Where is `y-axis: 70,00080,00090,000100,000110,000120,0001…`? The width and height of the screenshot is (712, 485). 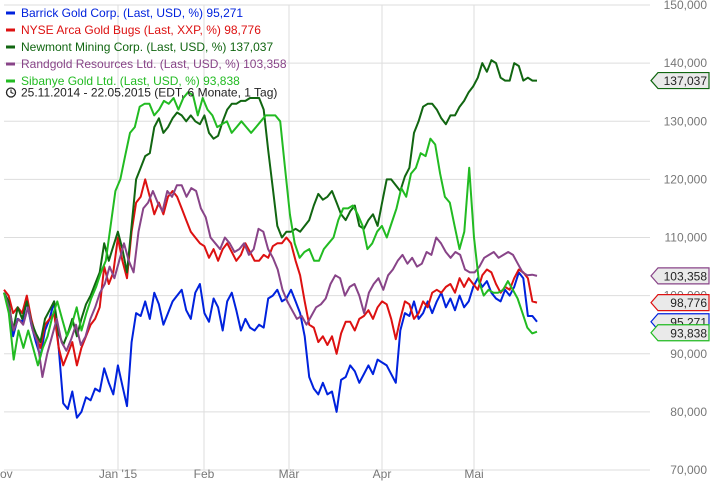
y-axis: 70,00080,00090,000100,000110,000120,0001… is located at coordinates (686, 238).